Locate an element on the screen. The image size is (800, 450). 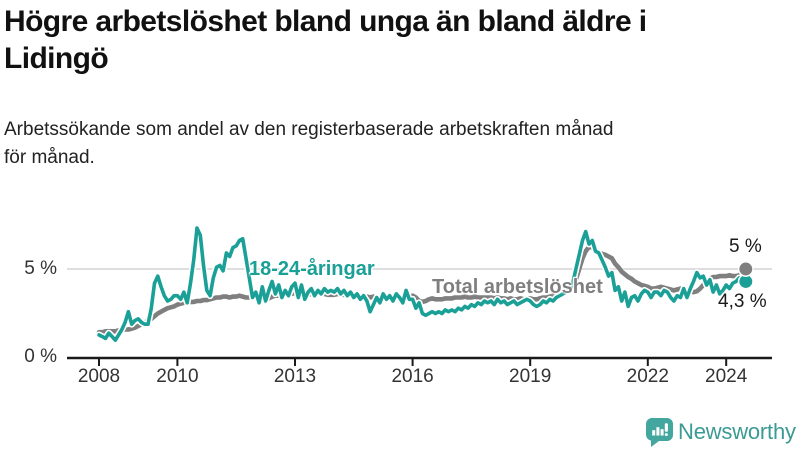
y-axis-label-5: 5 % is located at coordinates (40, 268).